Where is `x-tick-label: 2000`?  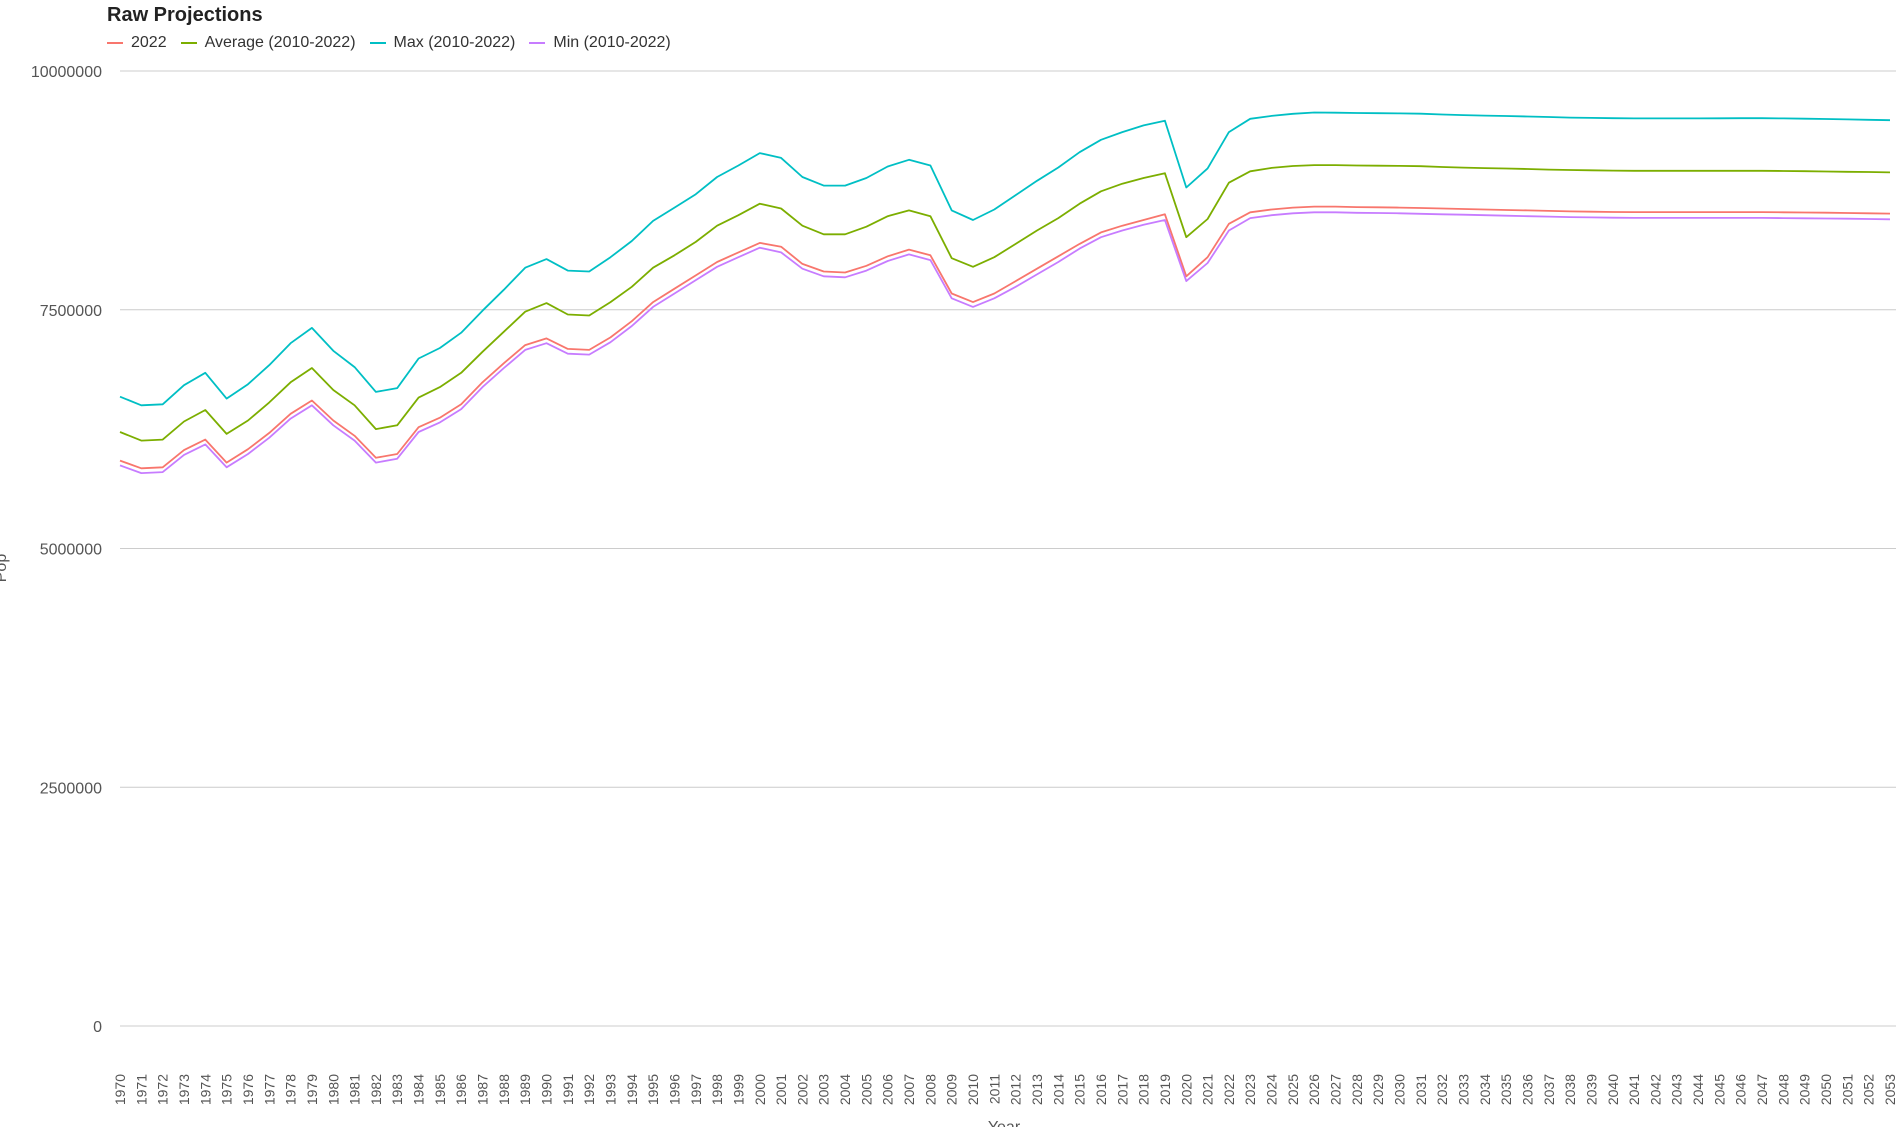
x-tick-label: 2000 is located at coordinates (760, 1089).